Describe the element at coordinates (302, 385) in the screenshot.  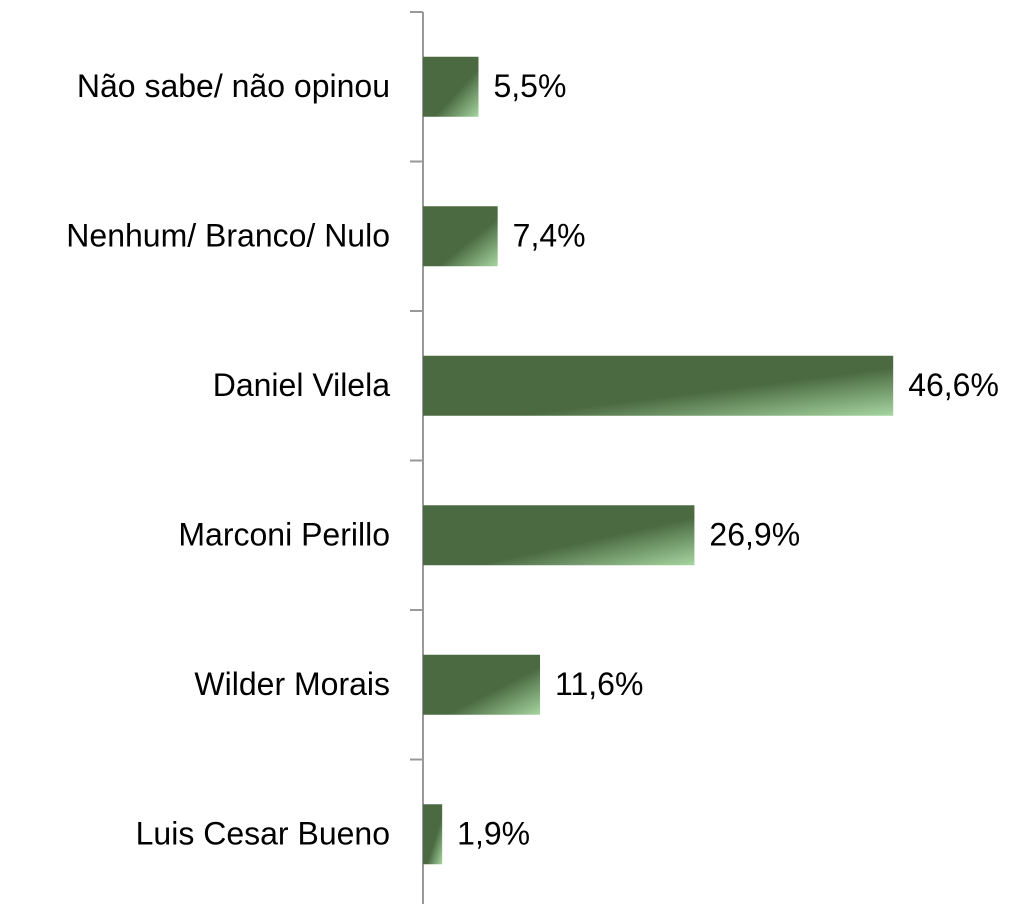
I see `category-label: Daniel Vilela` at that location.